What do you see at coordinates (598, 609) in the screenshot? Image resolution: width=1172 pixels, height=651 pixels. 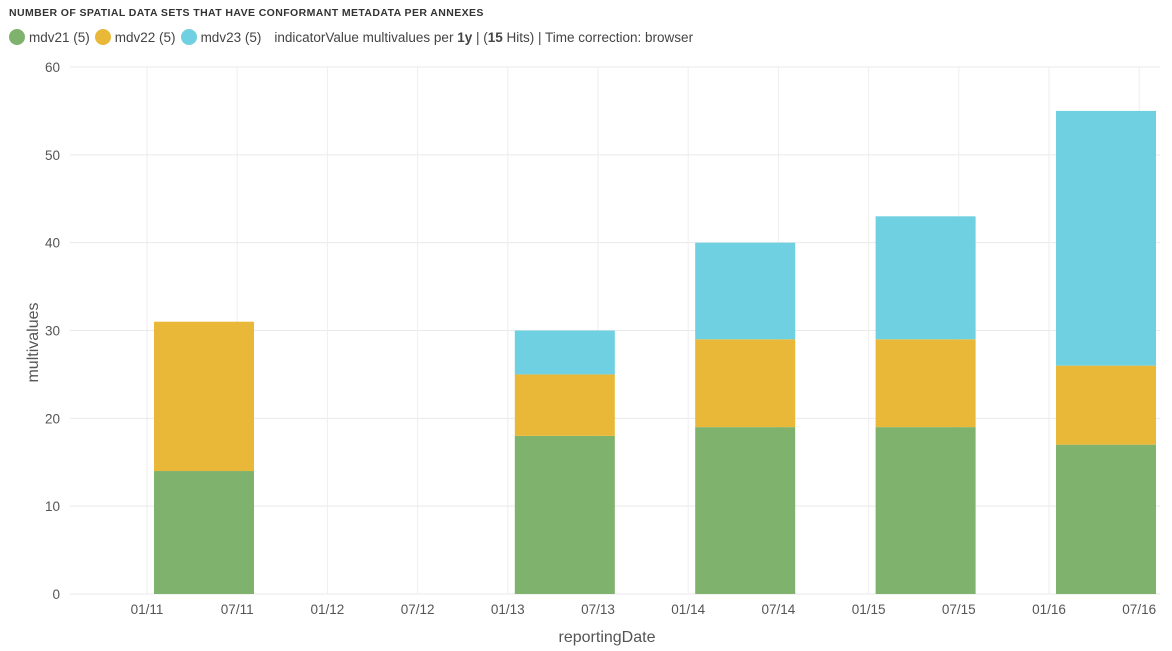 I see `x-tick-label: 07/13` at bounding box center [598, 609].